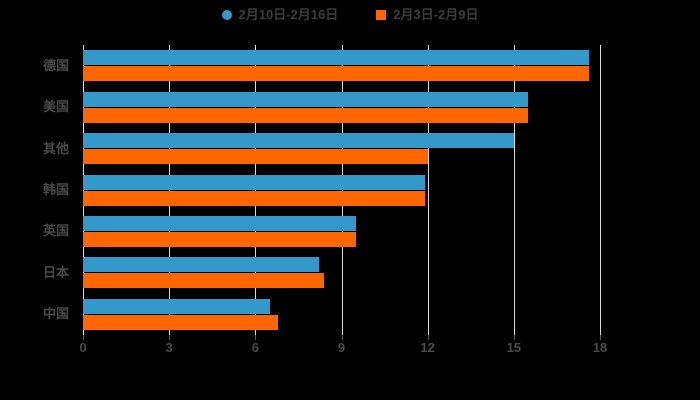  What do you see at coordinates (381, 14) in the screenshot?
I see `legend-square-marker-icon` at bounding box center [381, 14].